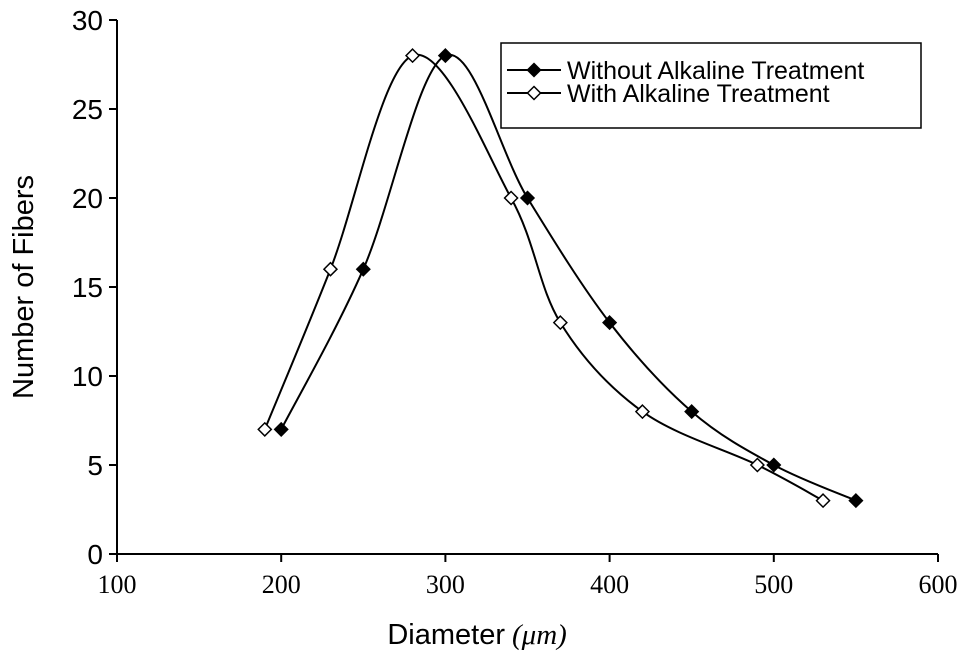 This screenshot has width=968, height=662. I want to click on legend-label: Without Alkaline Treatment, so click(715, 71).